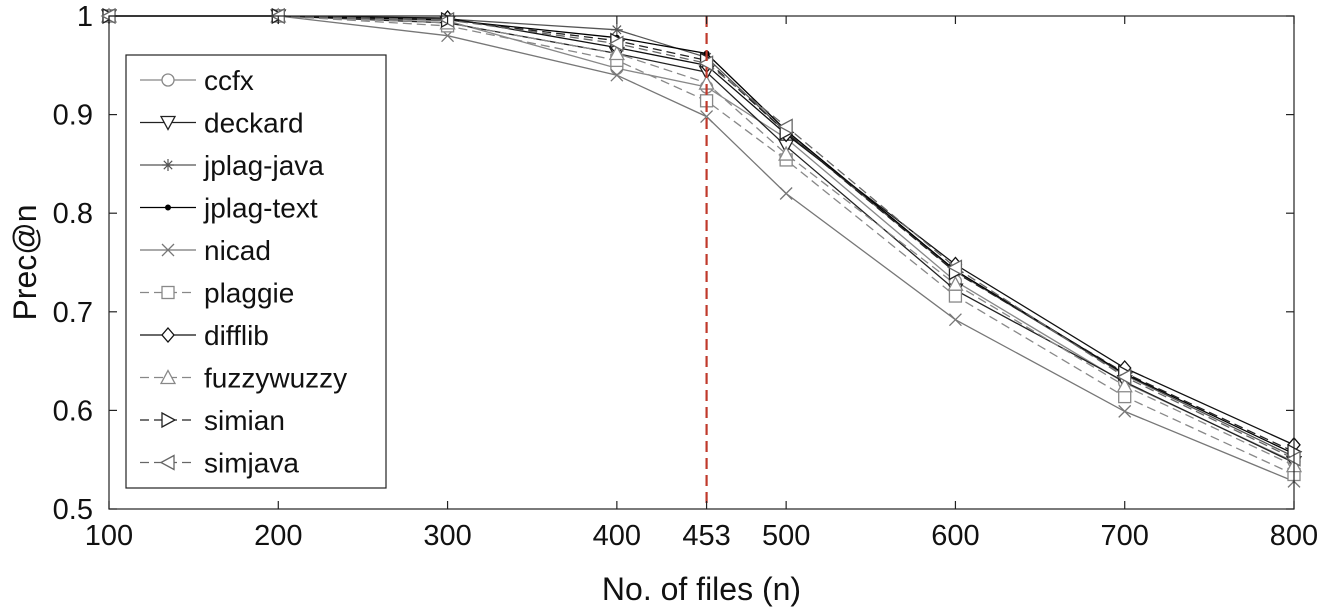 The width and height of the screenshot is (1325, 611). I want to click on x-tick-label: 100, so click(109, 536).